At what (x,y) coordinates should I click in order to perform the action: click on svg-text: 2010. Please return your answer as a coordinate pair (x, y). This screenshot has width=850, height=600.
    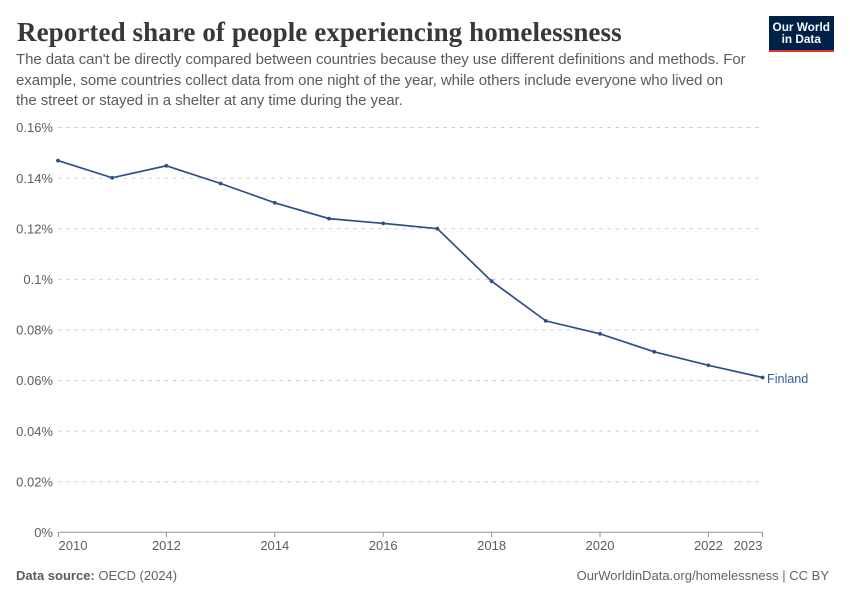
    Looking at the image, I should click on (73, 545).